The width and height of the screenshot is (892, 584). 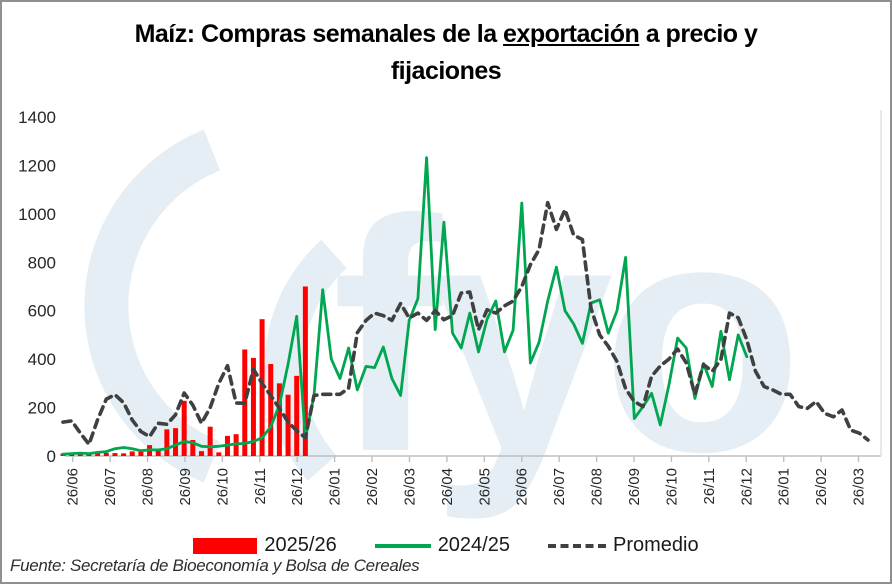 I want to click on legend-label-promedio: Promedio, so click(x=655, y=545).